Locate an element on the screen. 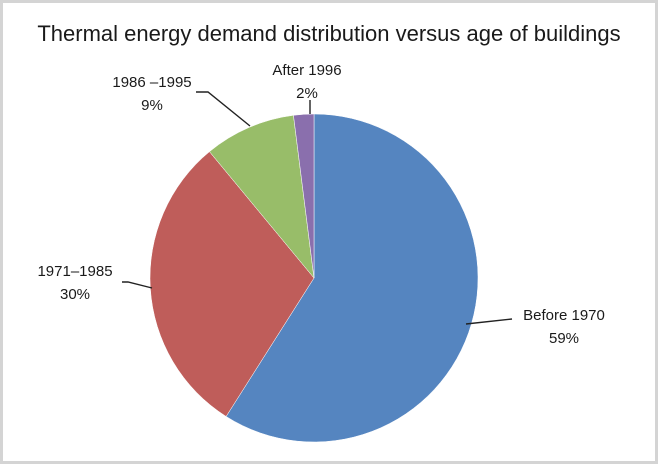 This screenshot has width=658, height=464. leader-line-1971-1985 is located at coordinates (137, 285).